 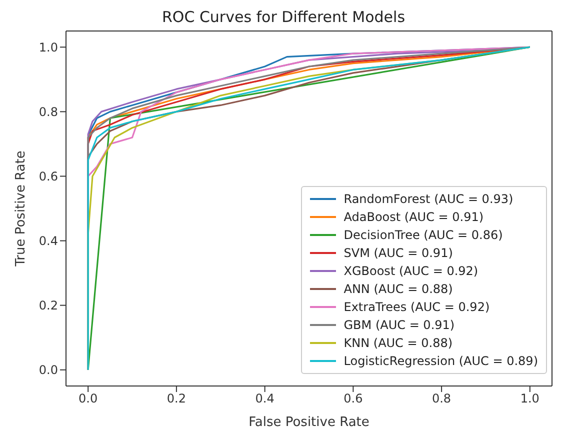 What do you see at coordinates (398, 289) in the screenshot?
I see `legend-label: ANN (AUC = 0.88)` at bounding box center [398, 289].